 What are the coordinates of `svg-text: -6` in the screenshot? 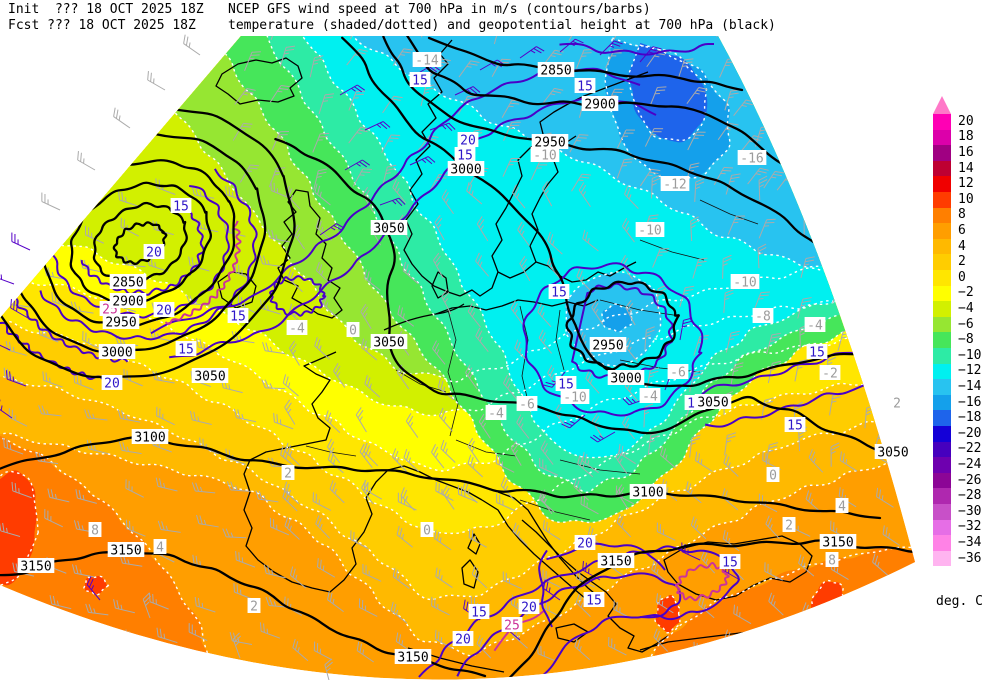 It's located at (678, 373).